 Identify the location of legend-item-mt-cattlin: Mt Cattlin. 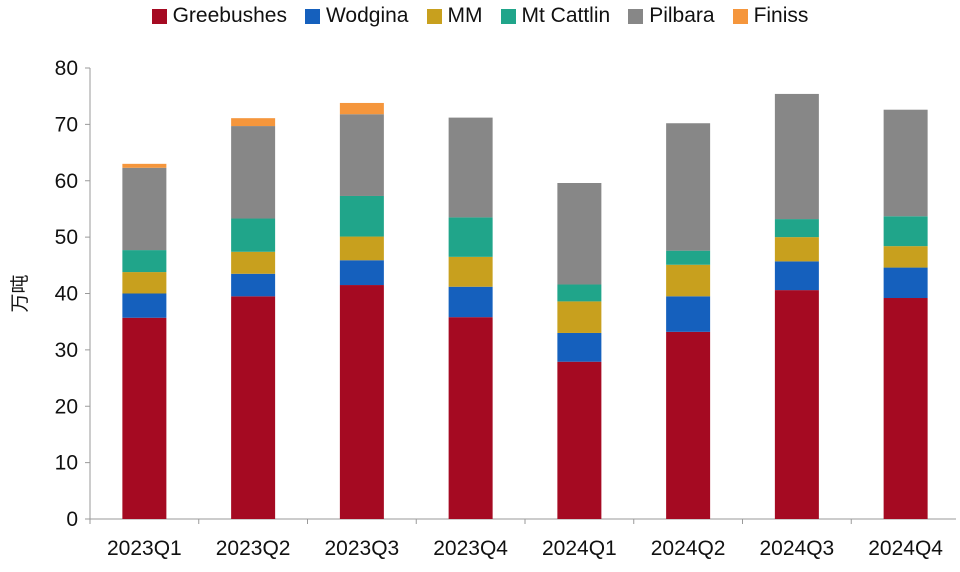
(555, 16).